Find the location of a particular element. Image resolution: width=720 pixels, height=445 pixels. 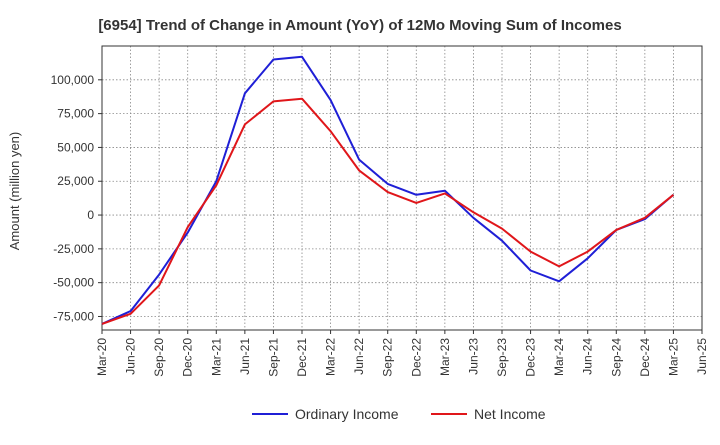

x-tick-label: Sep-24 is located at coordinates (616, 357).